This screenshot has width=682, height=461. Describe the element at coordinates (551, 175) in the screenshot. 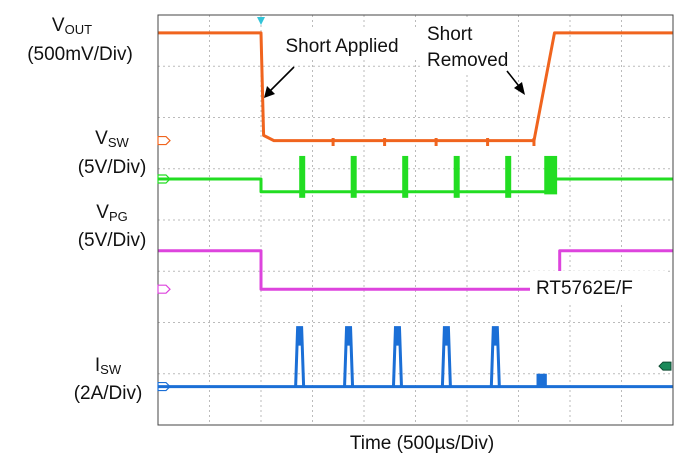

I see `vsw-burst` at that location.